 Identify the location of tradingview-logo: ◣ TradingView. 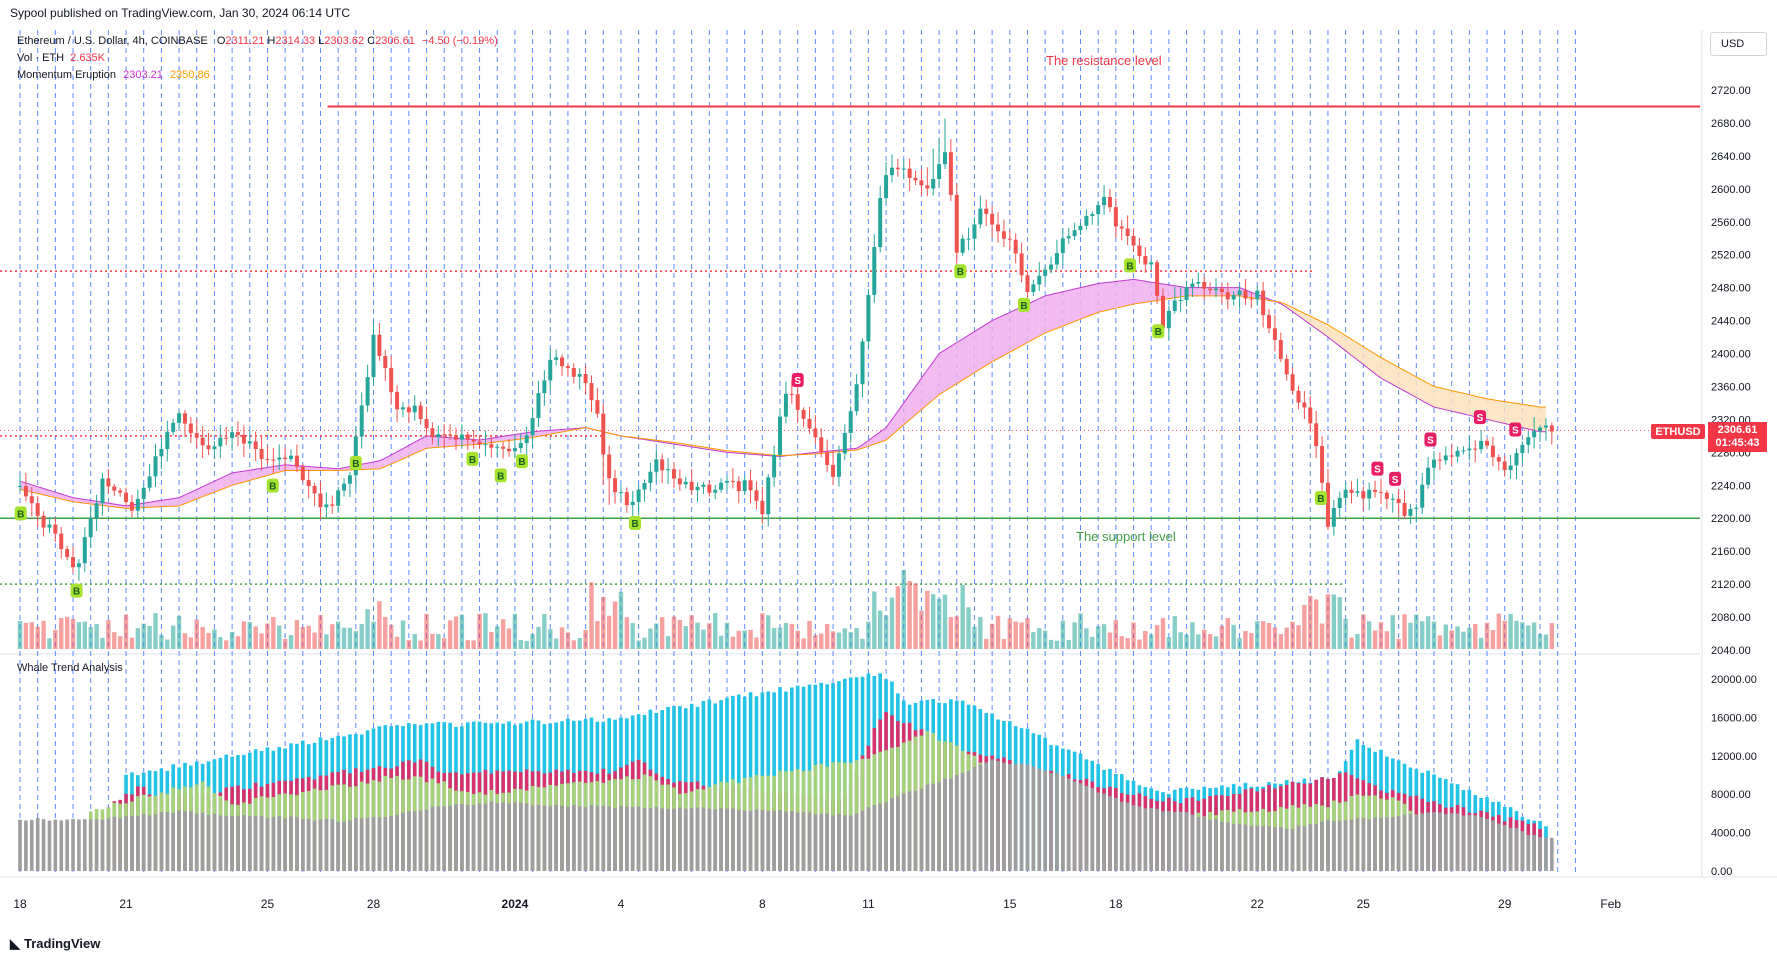
(55, 944).